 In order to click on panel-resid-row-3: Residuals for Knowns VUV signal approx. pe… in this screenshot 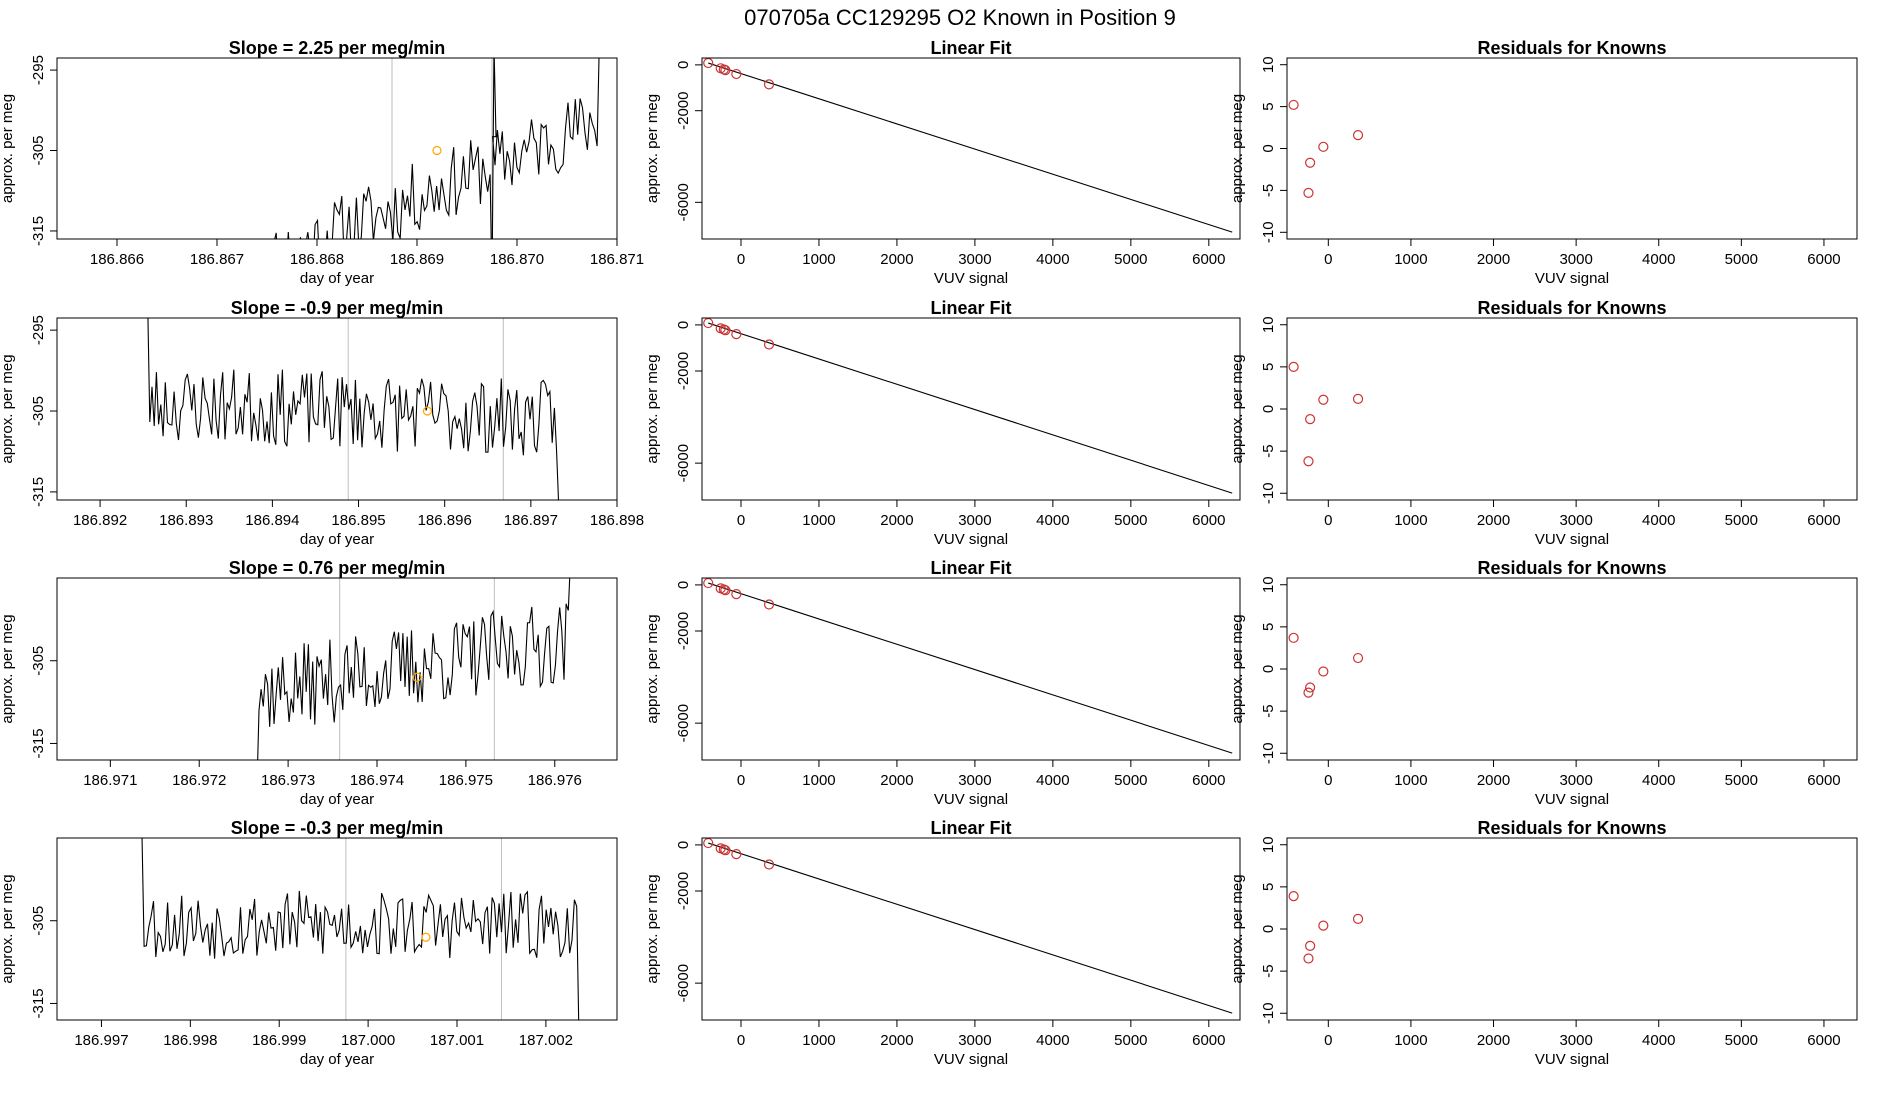, I will do `click(1543, 683)`.